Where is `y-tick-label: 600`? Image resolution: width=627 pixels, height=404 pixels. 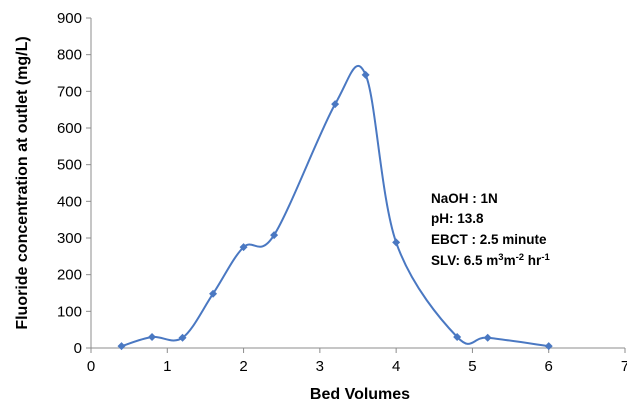
y-tick-label: 600 is located at coordinates (69, 128).